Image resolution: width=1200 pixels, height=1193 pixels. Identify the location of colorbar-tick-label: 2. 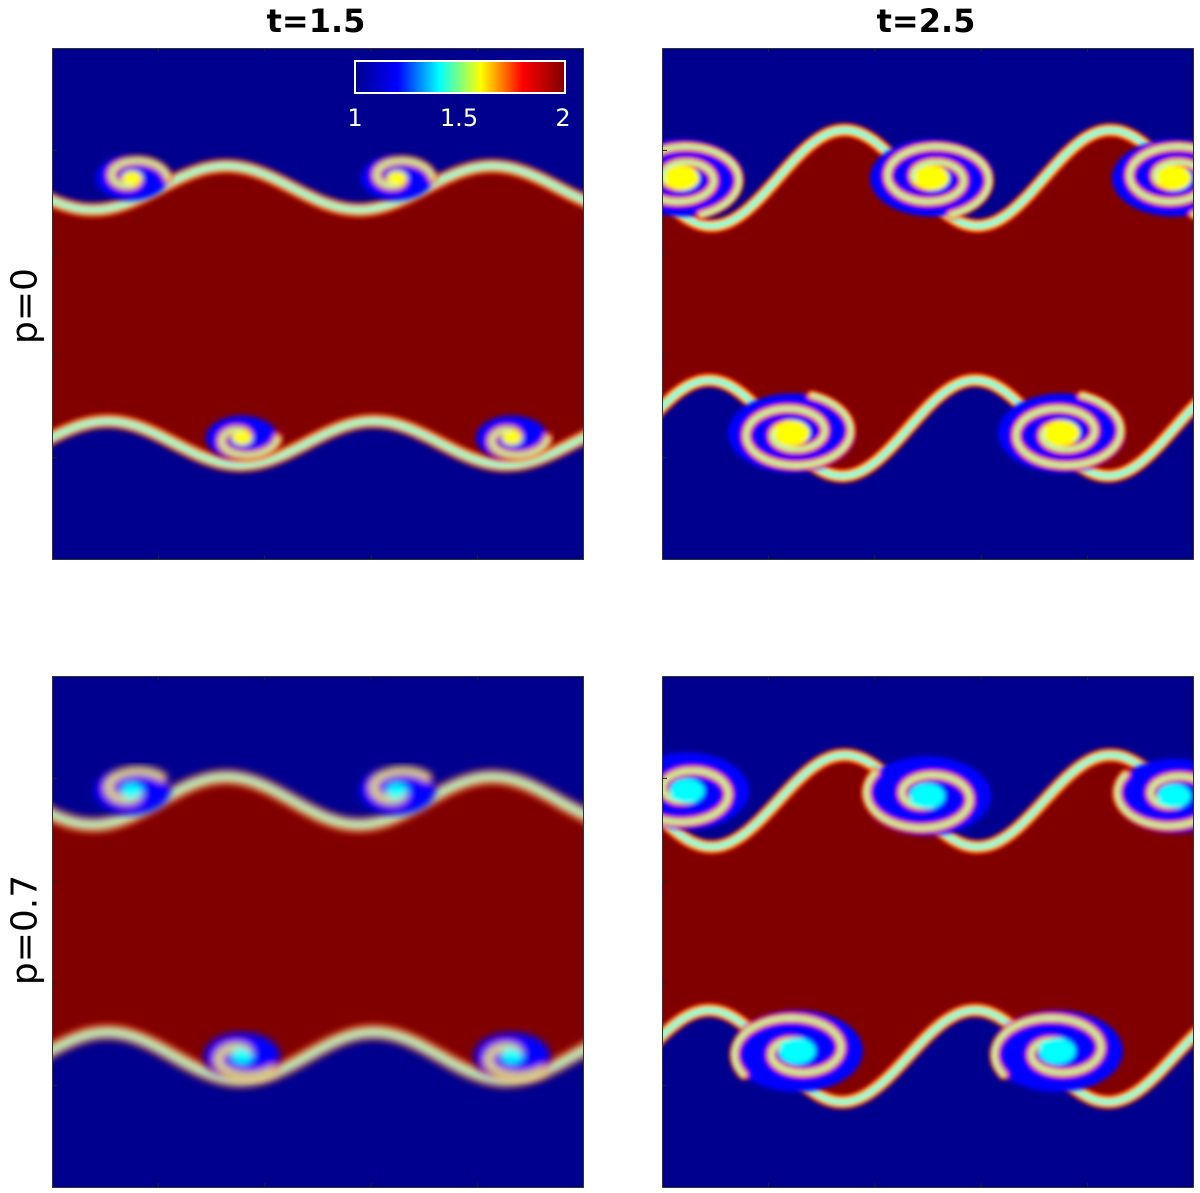
(563, 118).